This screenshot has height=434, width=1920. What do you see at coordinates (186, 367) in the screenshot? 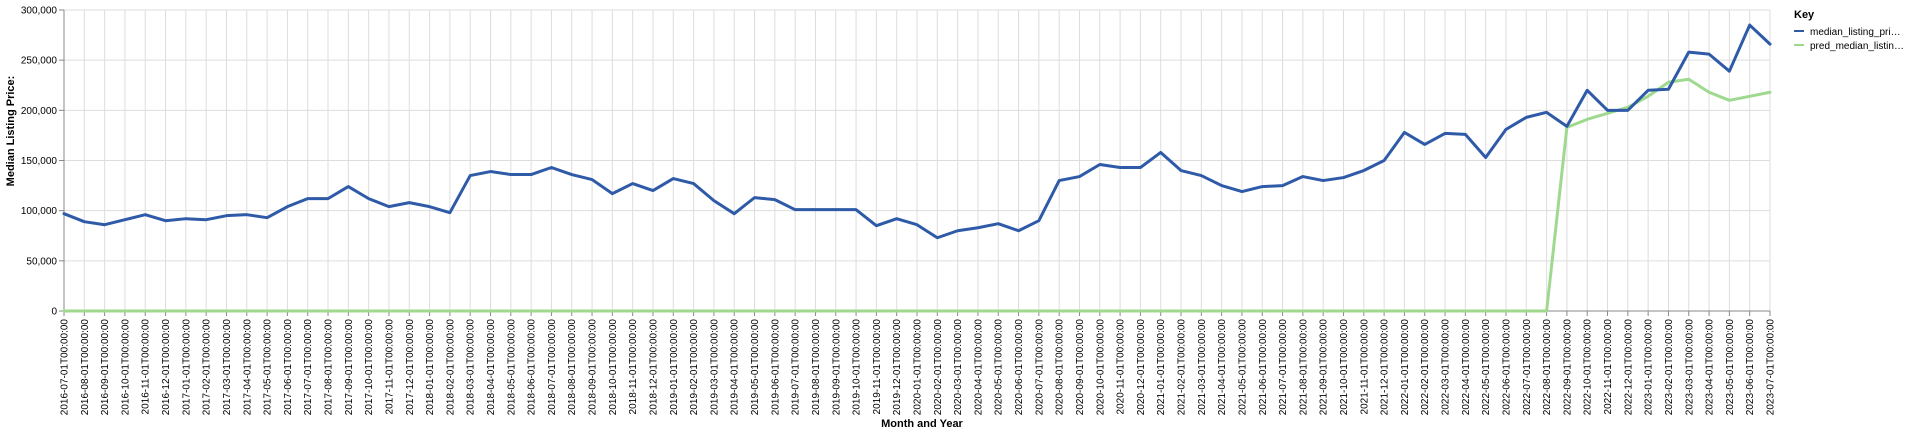
I see `x-tick-label: 2017-01-01T00:00:00` at bounding box center [186, 367].